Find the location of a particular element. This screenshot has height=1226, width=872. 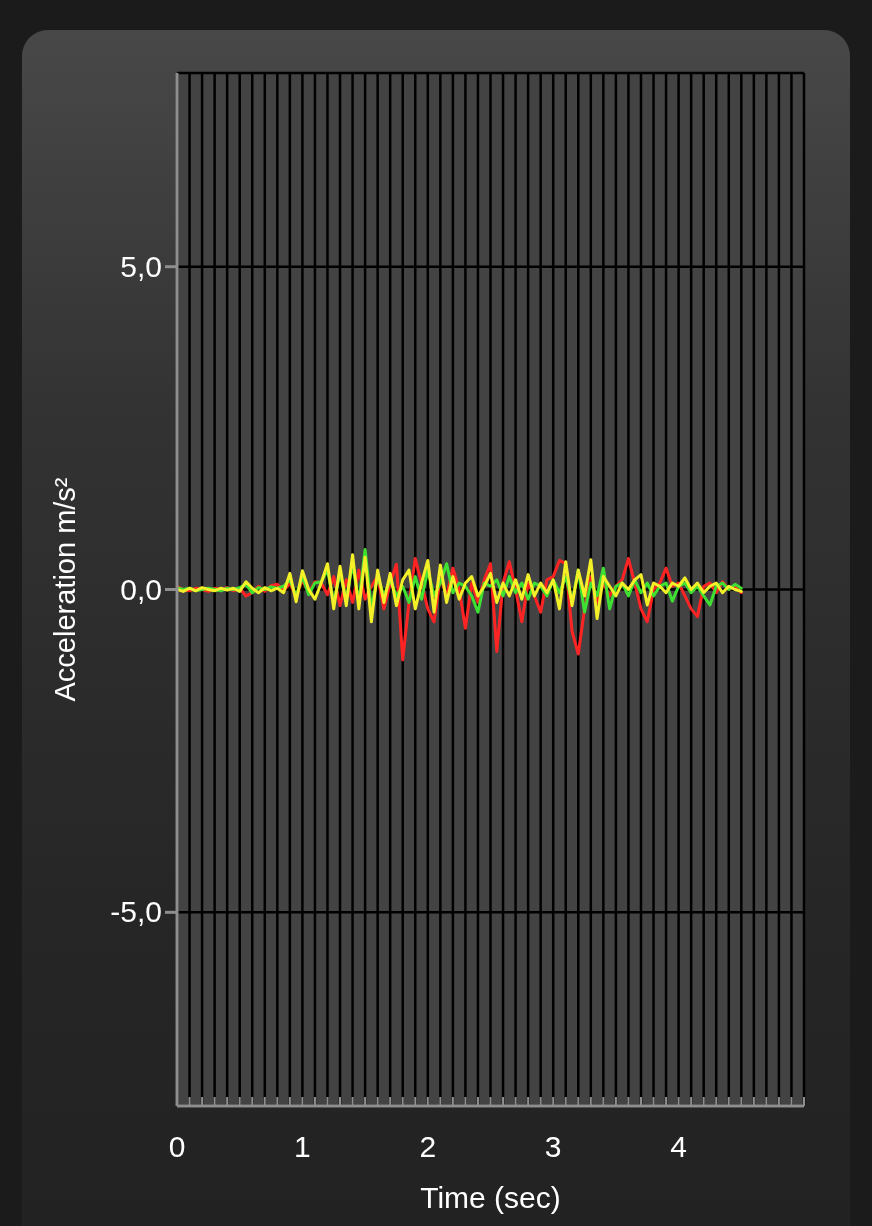

y-axis-title: Acceleration m/s² is located at coordinates (65, 589).